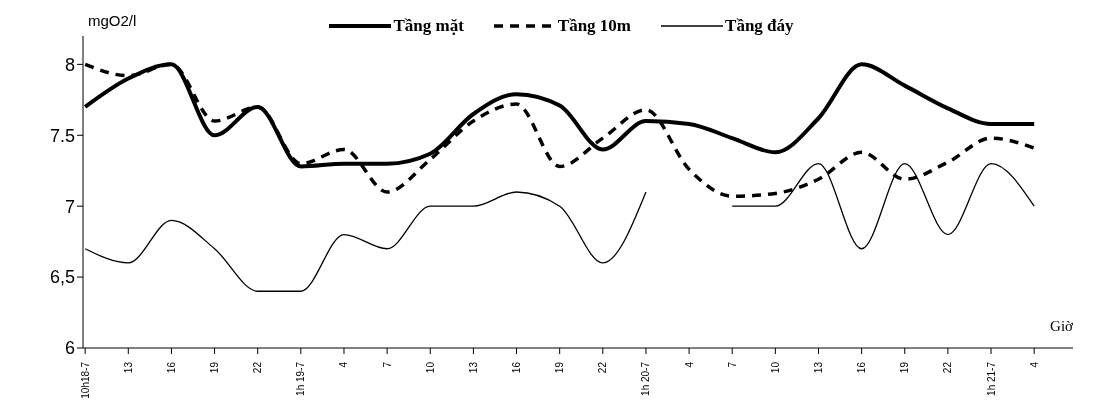 This screenshot has width=1111, height=418. I want to click on x-tick-label: 1h 19-7, so click(301, 378).